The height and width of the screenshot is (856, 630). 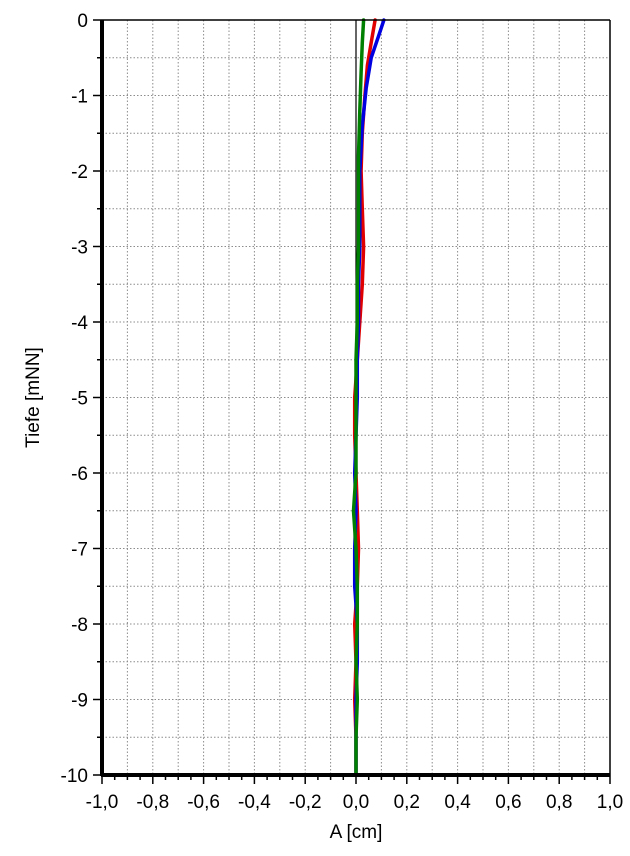 What do you see at coordinates (305, 802) in the screenshot?
I see `x-tick-label: -0,2` at bounding box center [305, 802].